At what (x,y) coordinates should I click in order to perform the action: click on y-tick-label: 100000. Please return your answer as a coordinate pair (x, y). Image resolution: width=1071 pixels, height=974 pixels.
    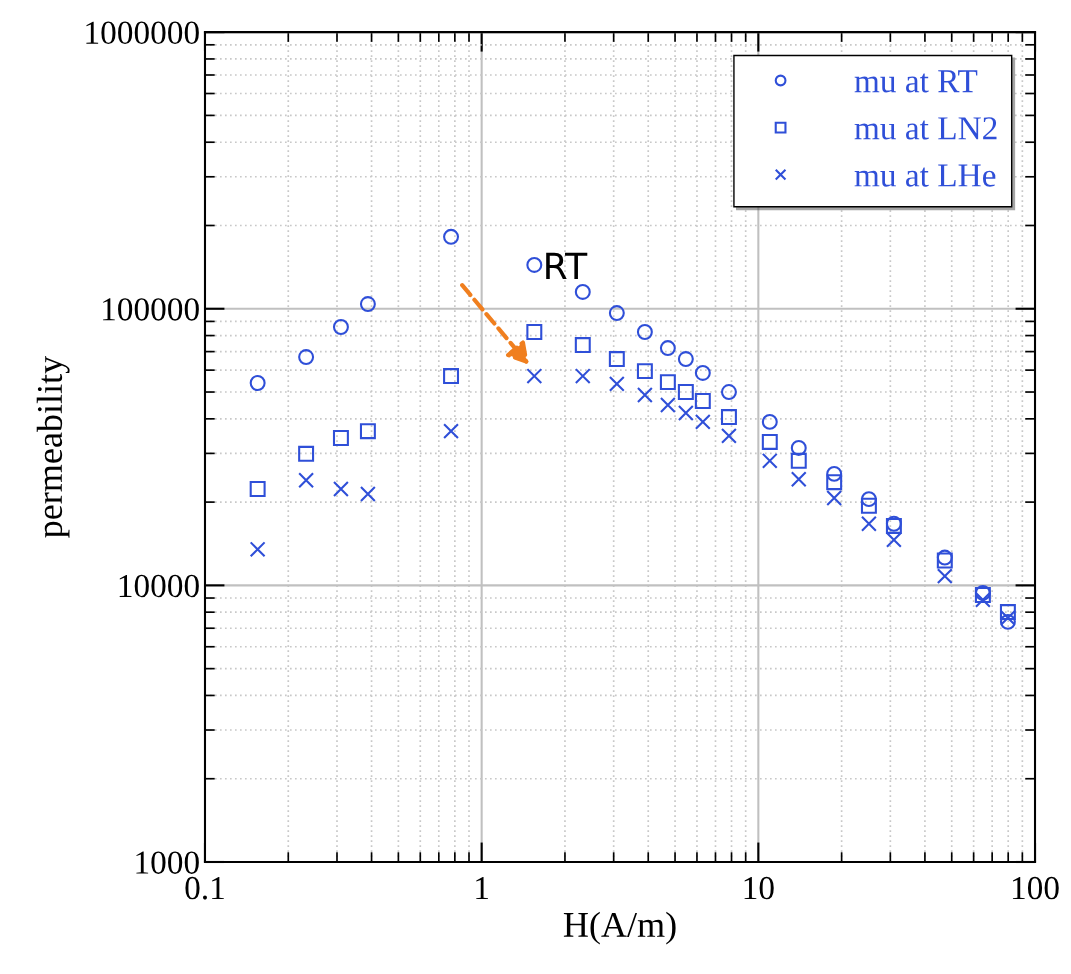
    Looking at the image, I should click on (151, 309).